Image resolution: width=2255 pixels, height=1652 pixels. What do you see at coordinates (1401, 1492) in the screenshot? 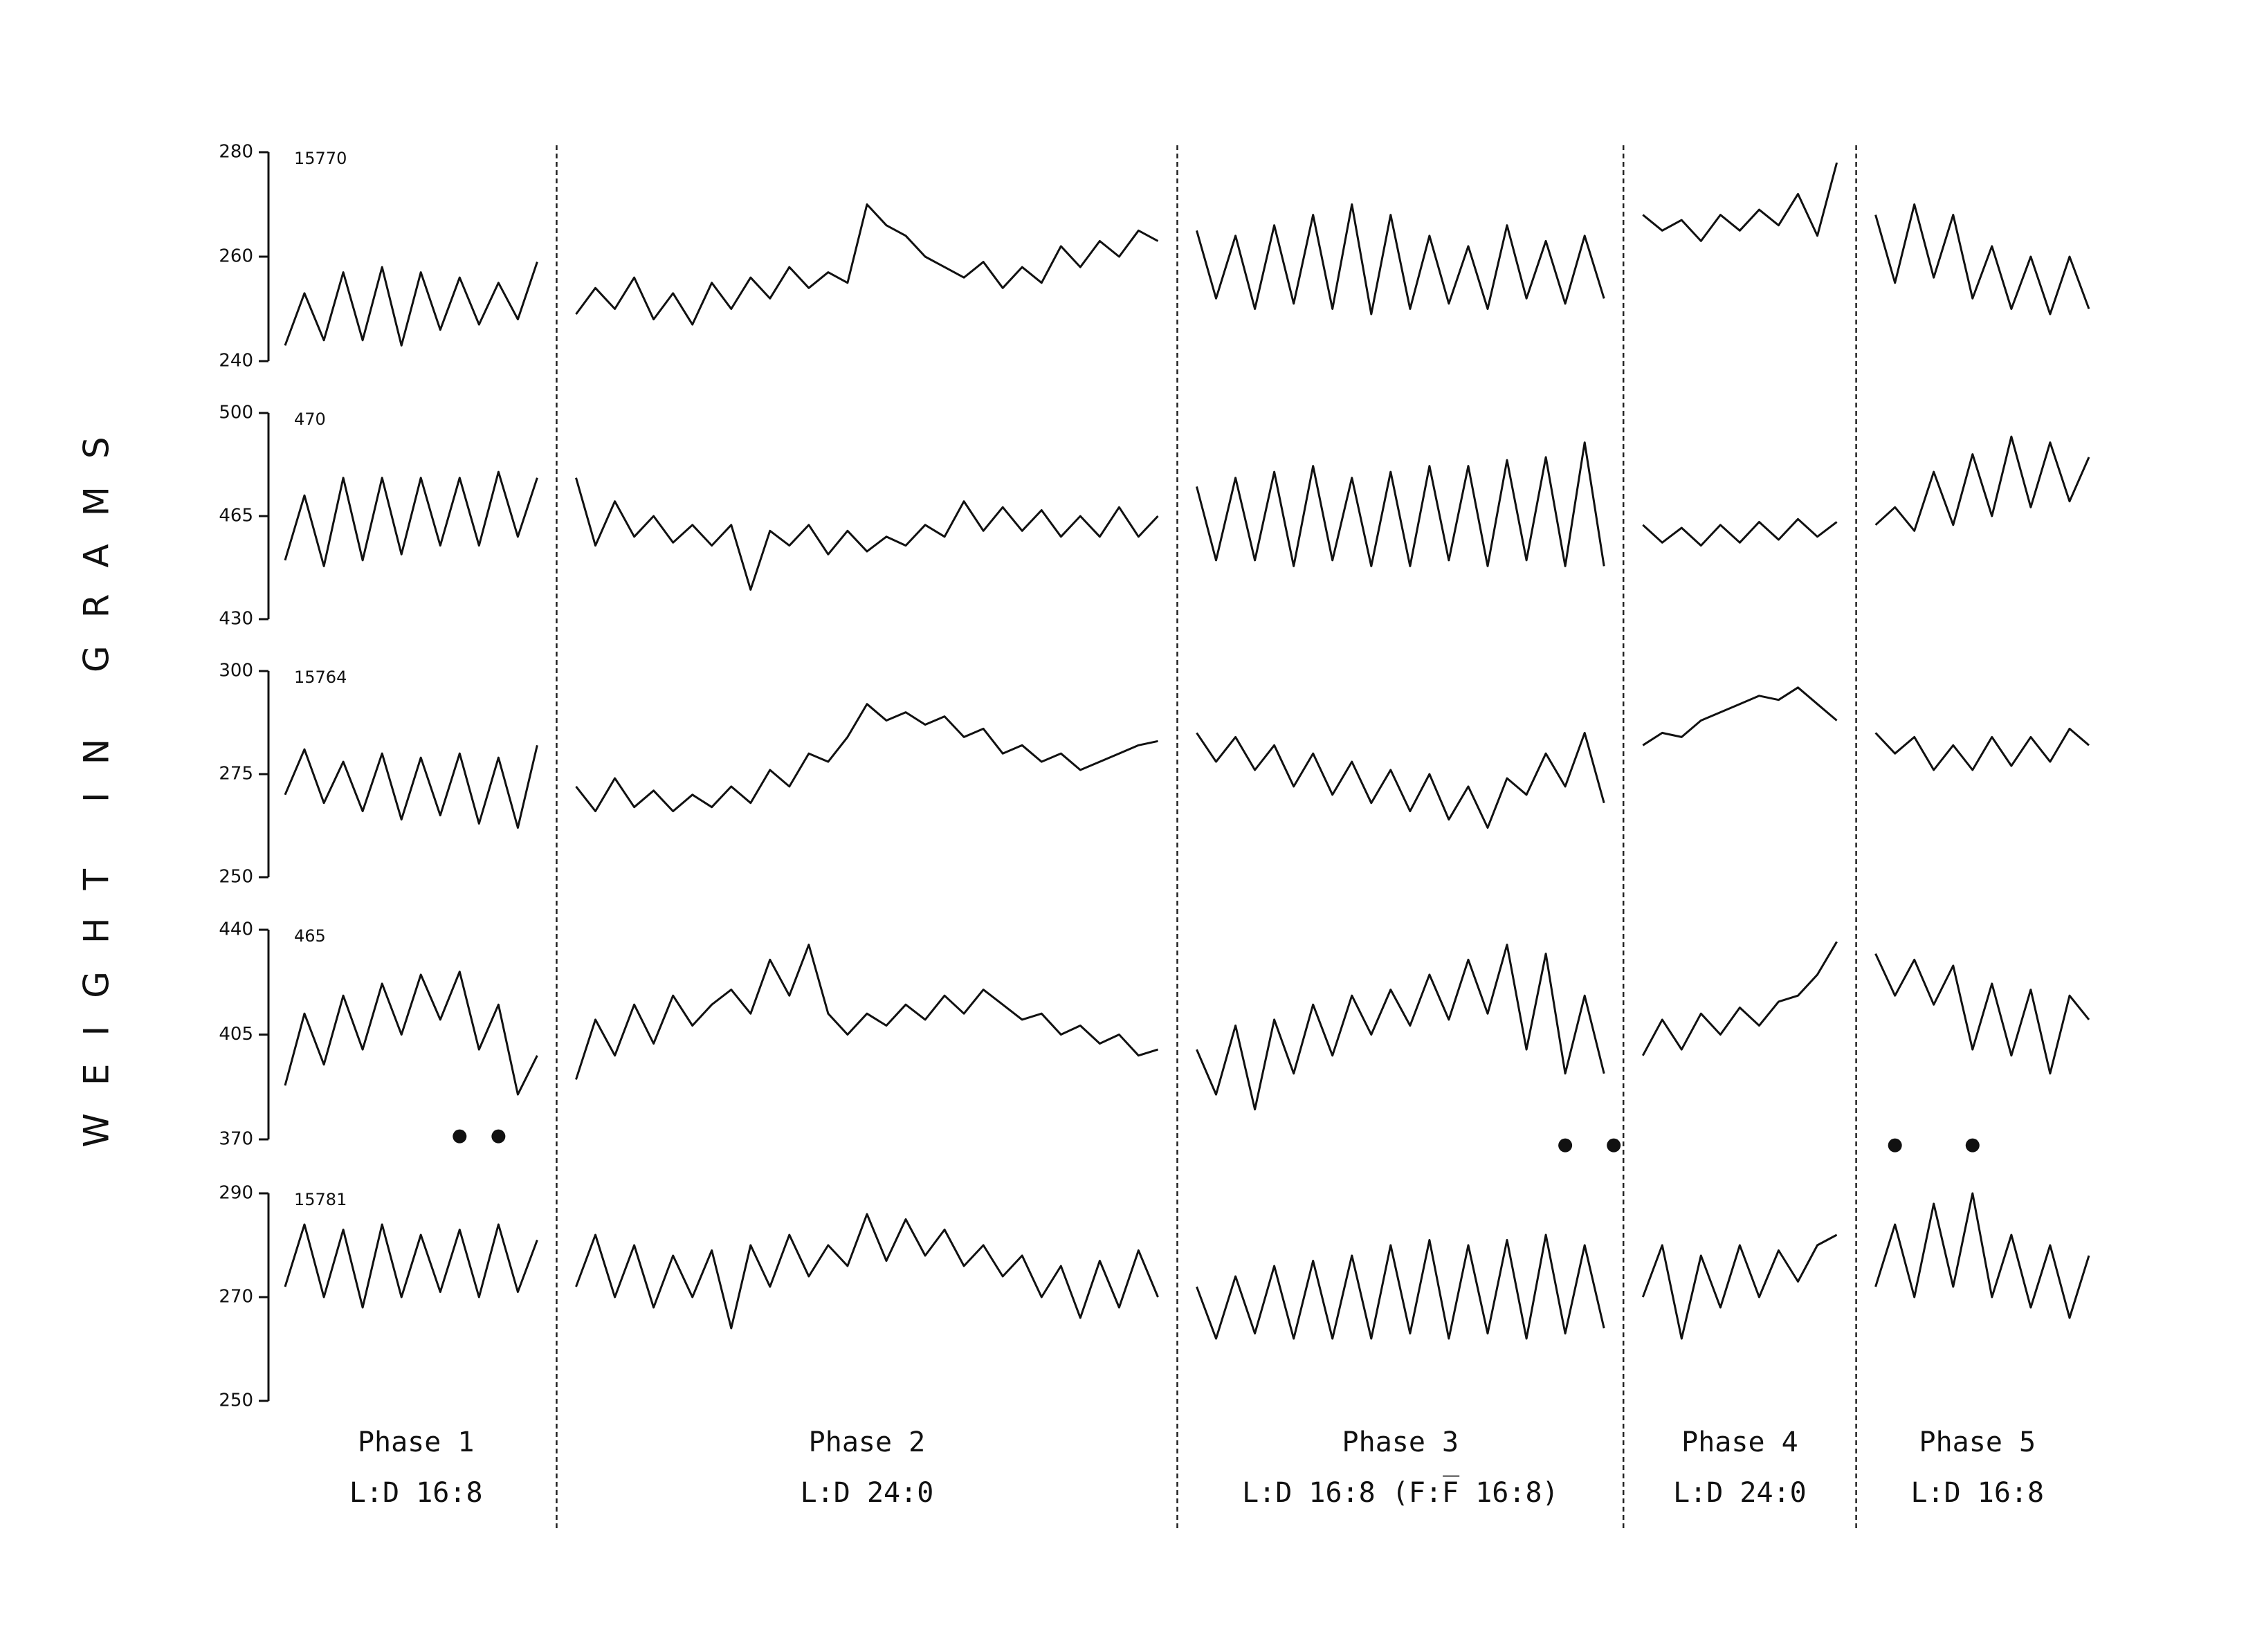
I see `phase-condition: L:D 16:8 (F:F̅ 16:8)` at bounding box center [1401, 1492].